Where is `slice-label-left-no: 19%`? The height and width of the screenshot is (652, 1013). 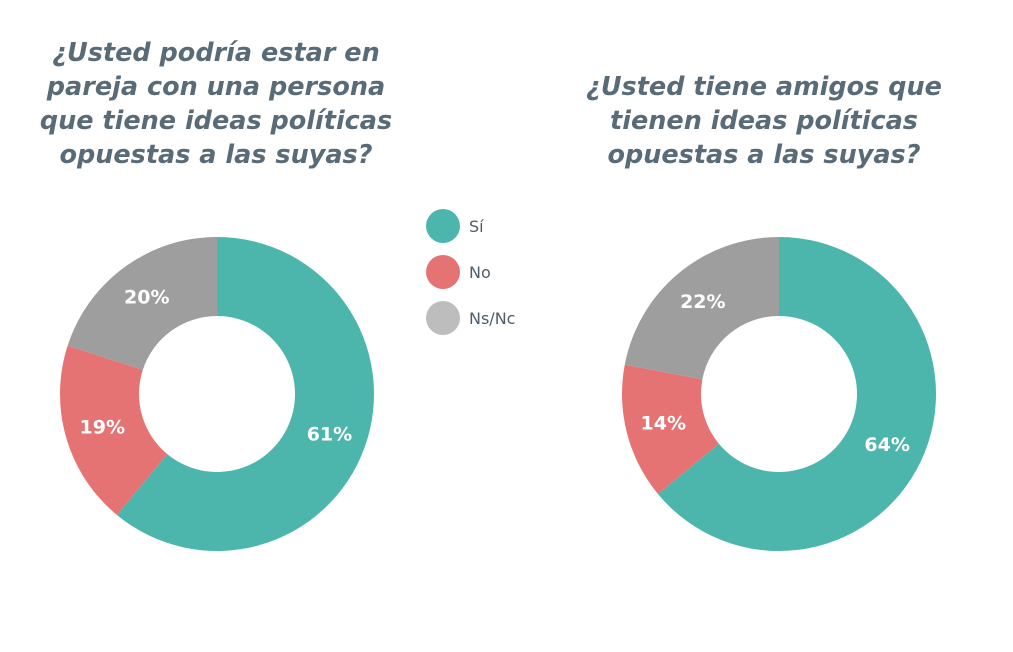 slice-label-left-no: 19% is located at coordinates (102, 427).